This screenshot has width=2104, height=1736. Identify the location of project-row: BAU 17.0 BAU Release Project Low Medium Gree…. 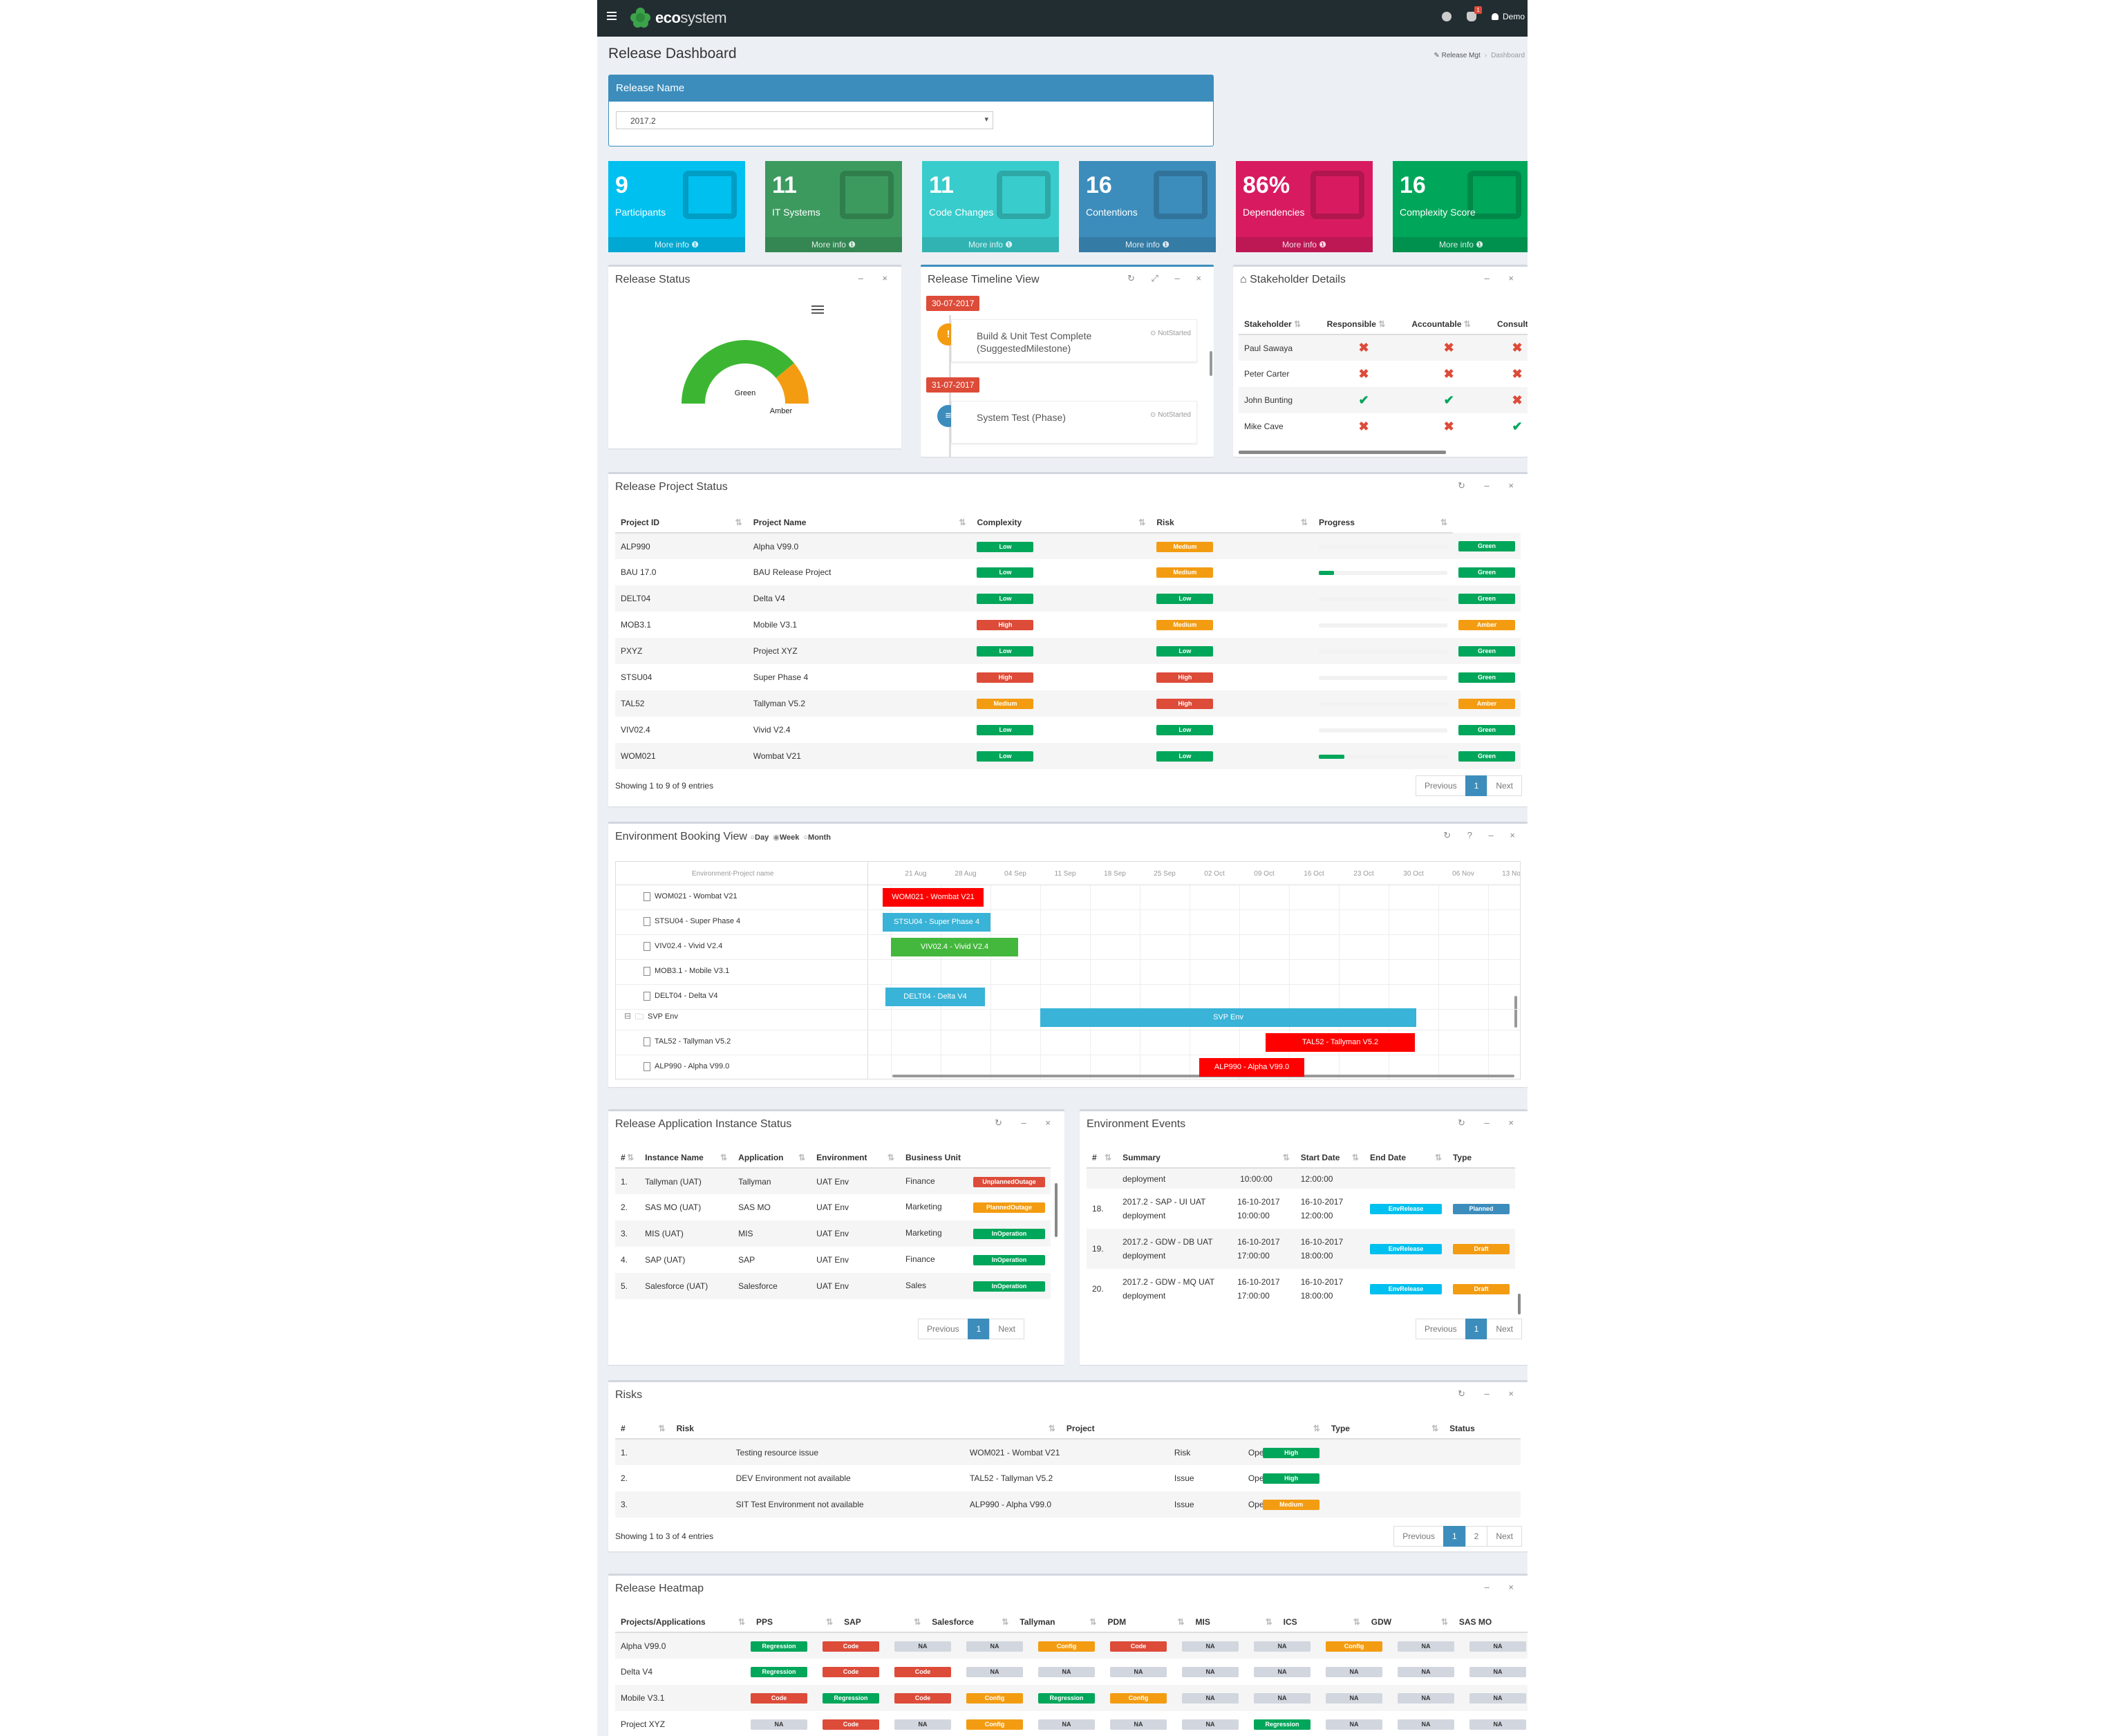
(1068, 572).